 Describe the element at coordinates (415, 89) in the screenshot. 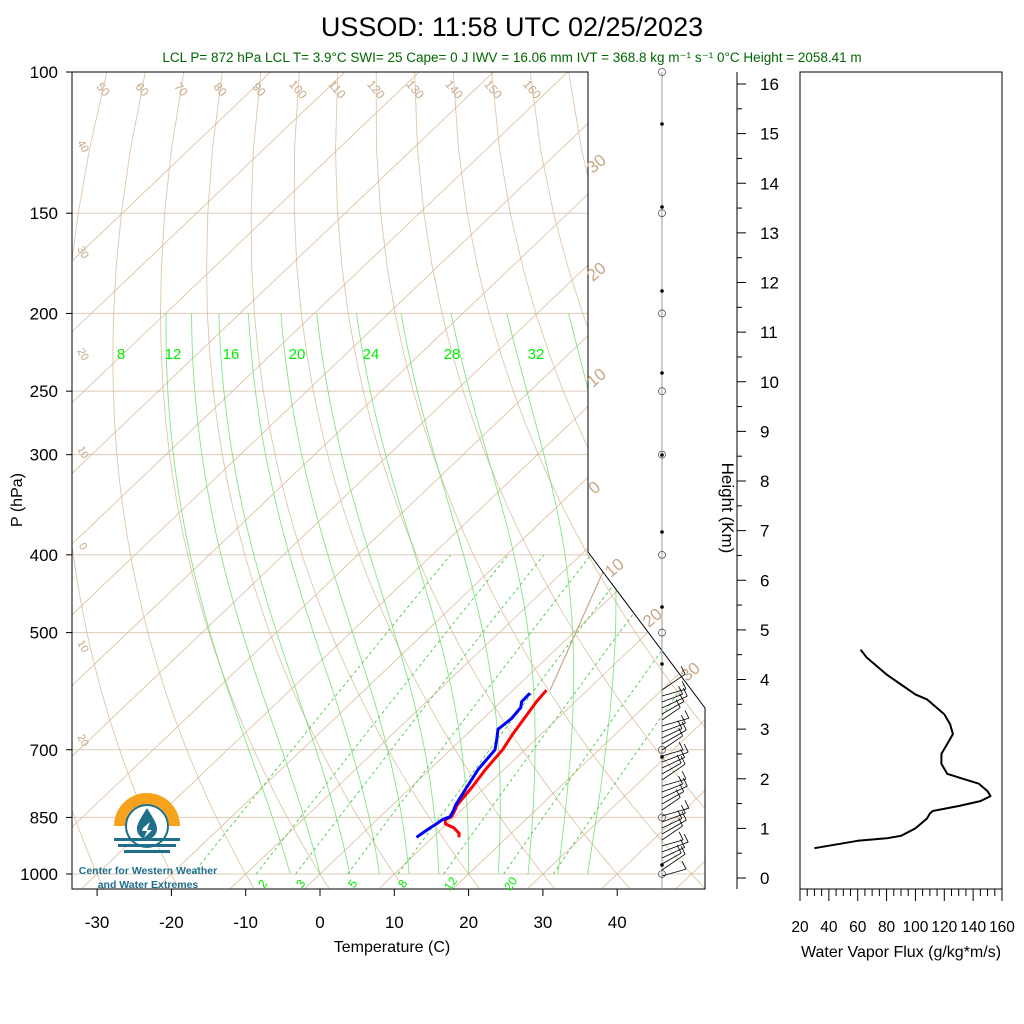

I see `dry-adiabat-label: 130` at that location.